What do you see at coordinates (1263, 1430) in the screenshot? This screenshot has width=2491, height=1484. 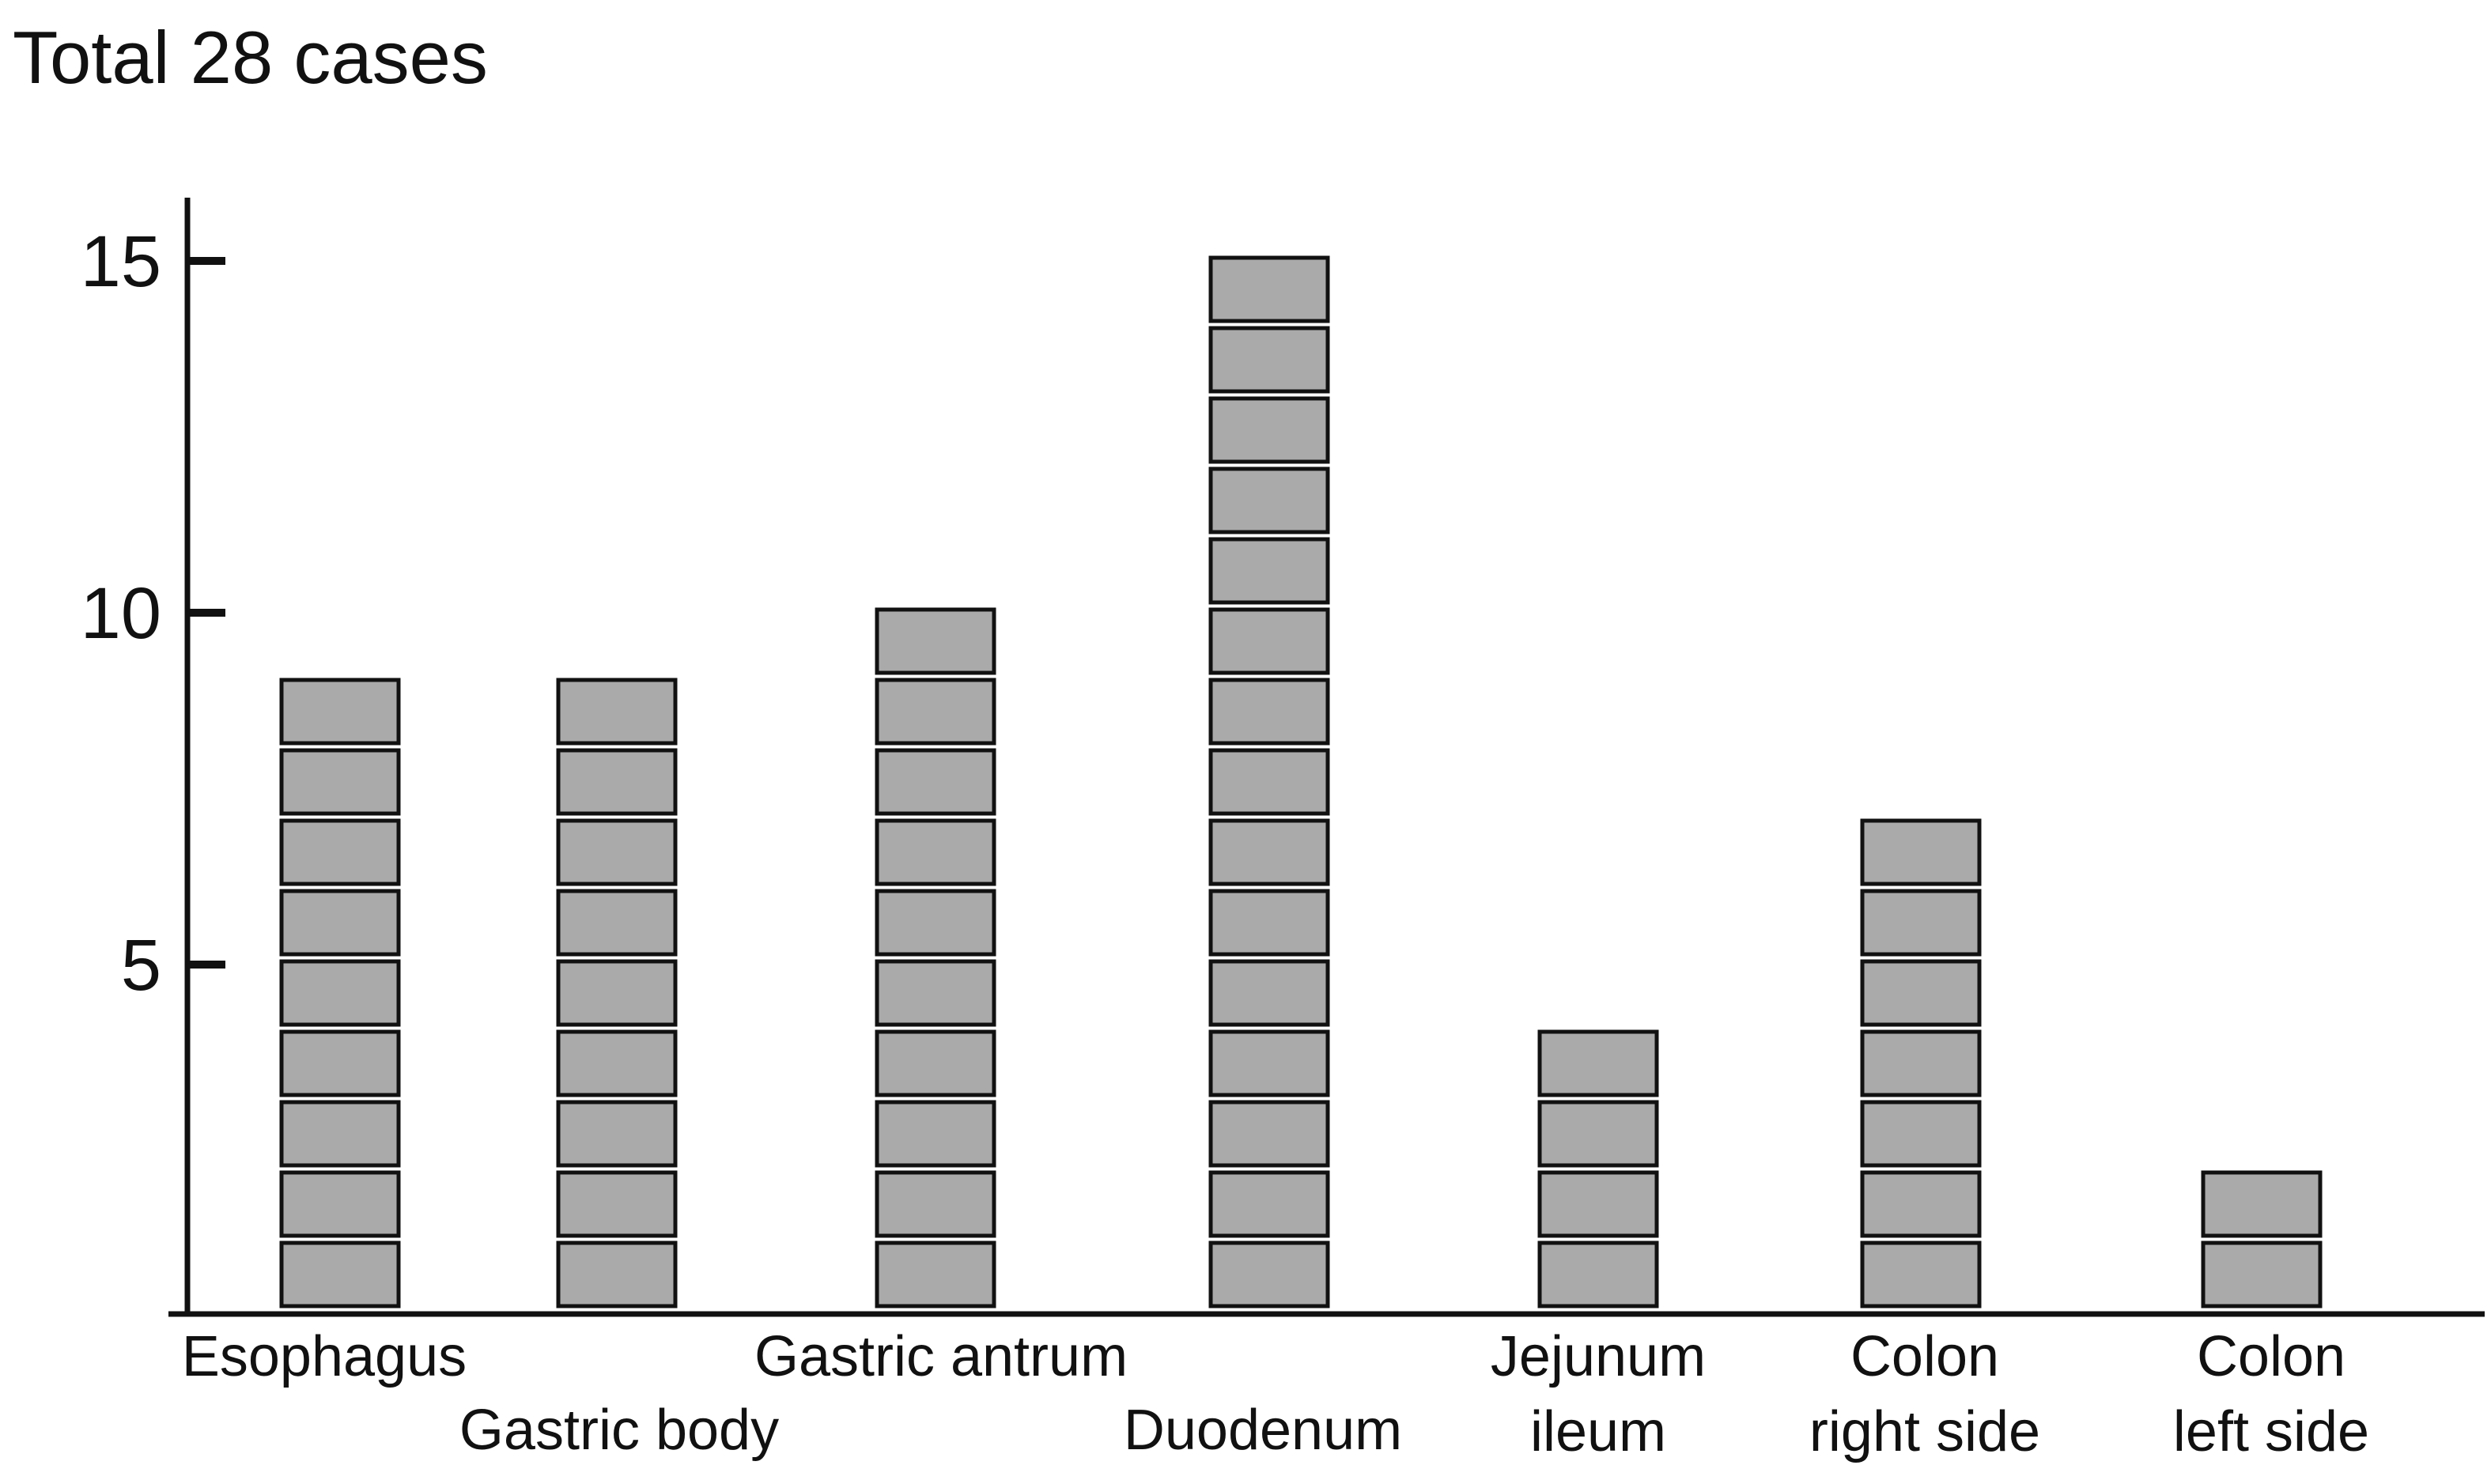 I see `category-label: Duodenum` at bounding box center [1263, 1430].